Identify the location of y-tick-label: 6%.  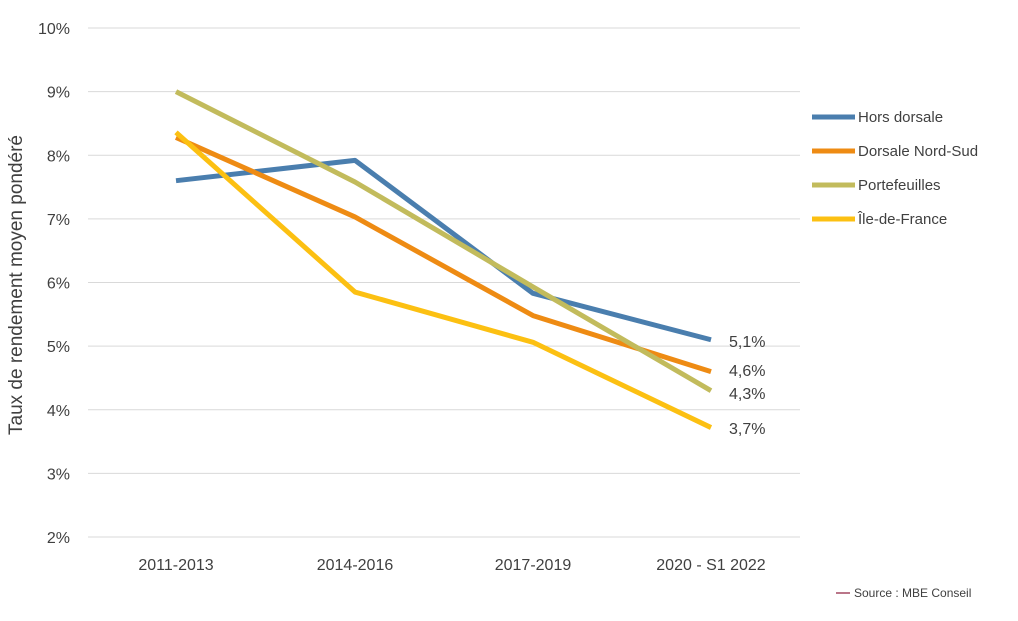
(58, 284).